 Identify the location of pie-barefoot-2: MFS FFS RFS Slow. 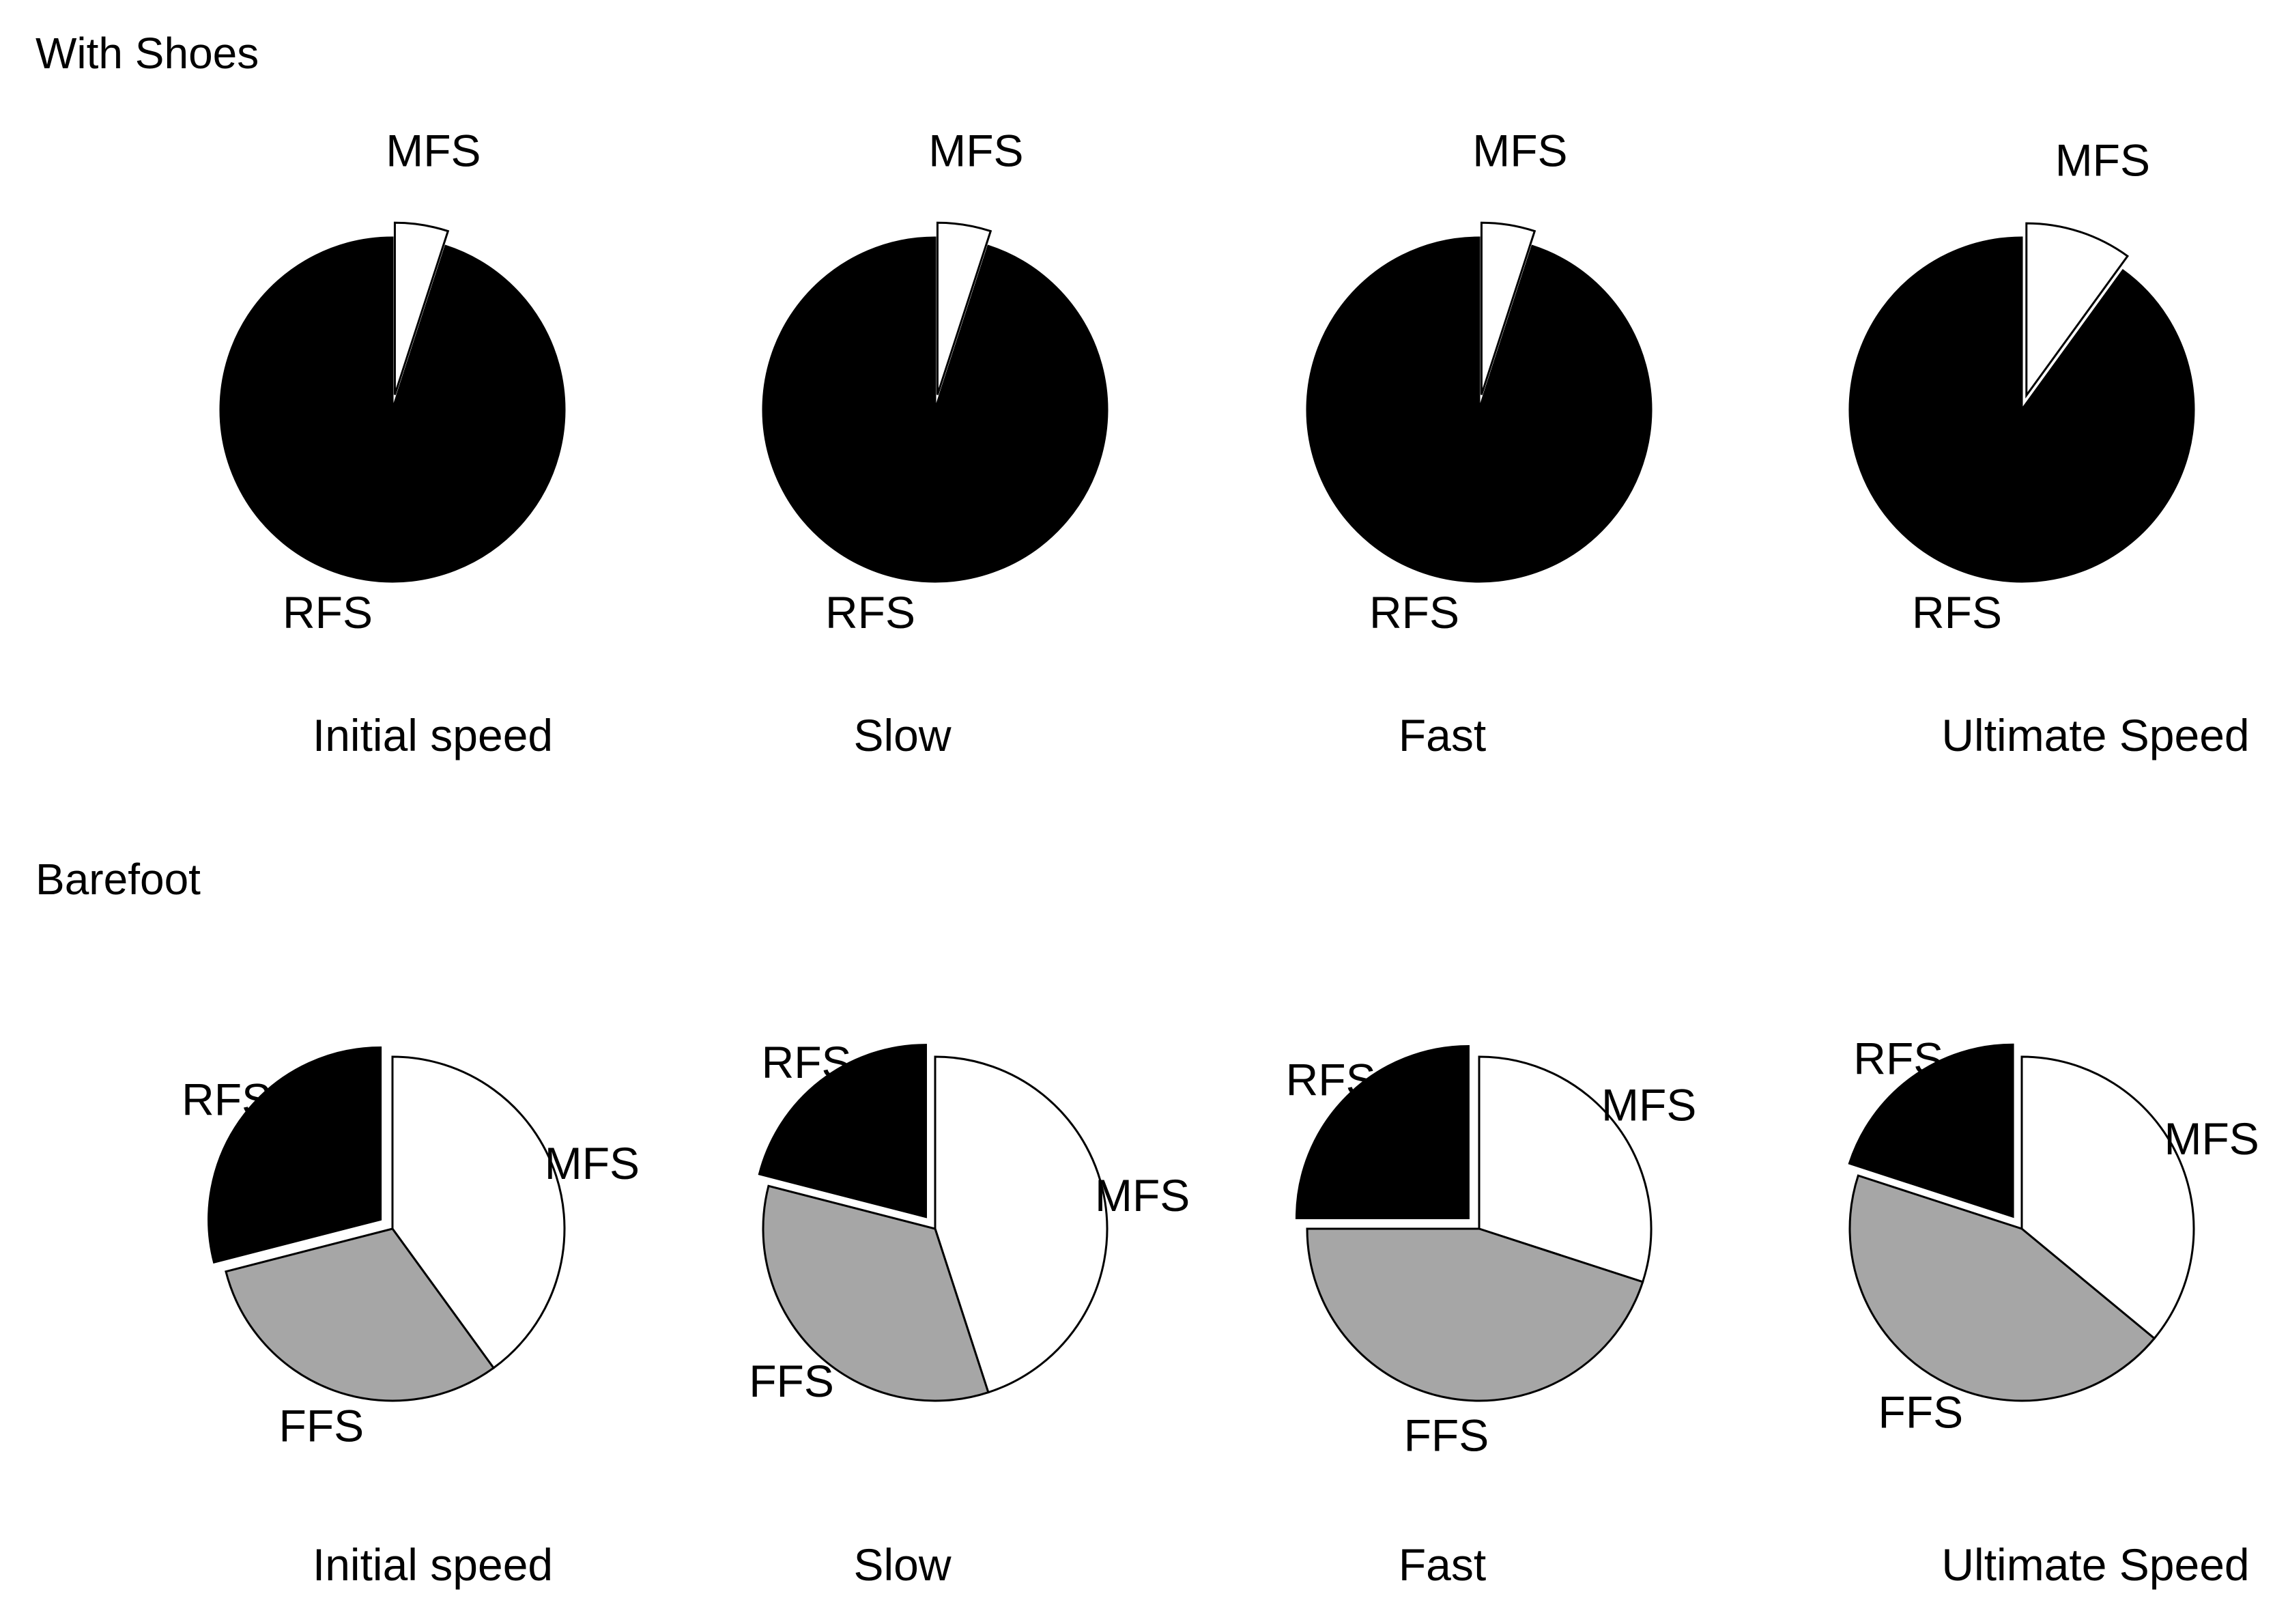
(969, 1313).